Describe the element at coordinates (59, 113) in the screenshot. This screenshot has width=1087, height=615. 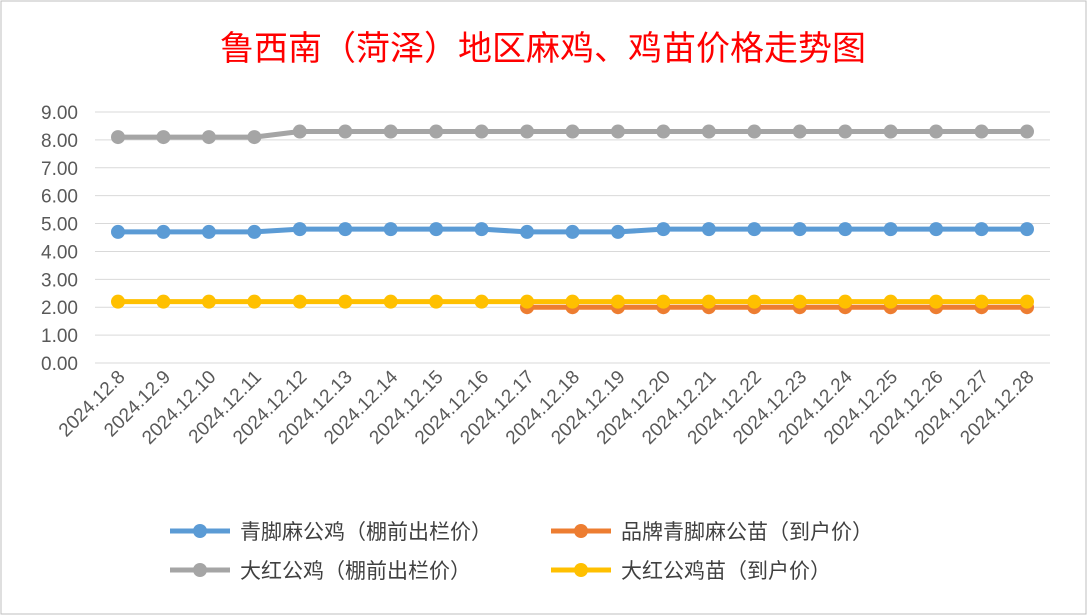
I see `y-tick-label: 9.00` at that location.